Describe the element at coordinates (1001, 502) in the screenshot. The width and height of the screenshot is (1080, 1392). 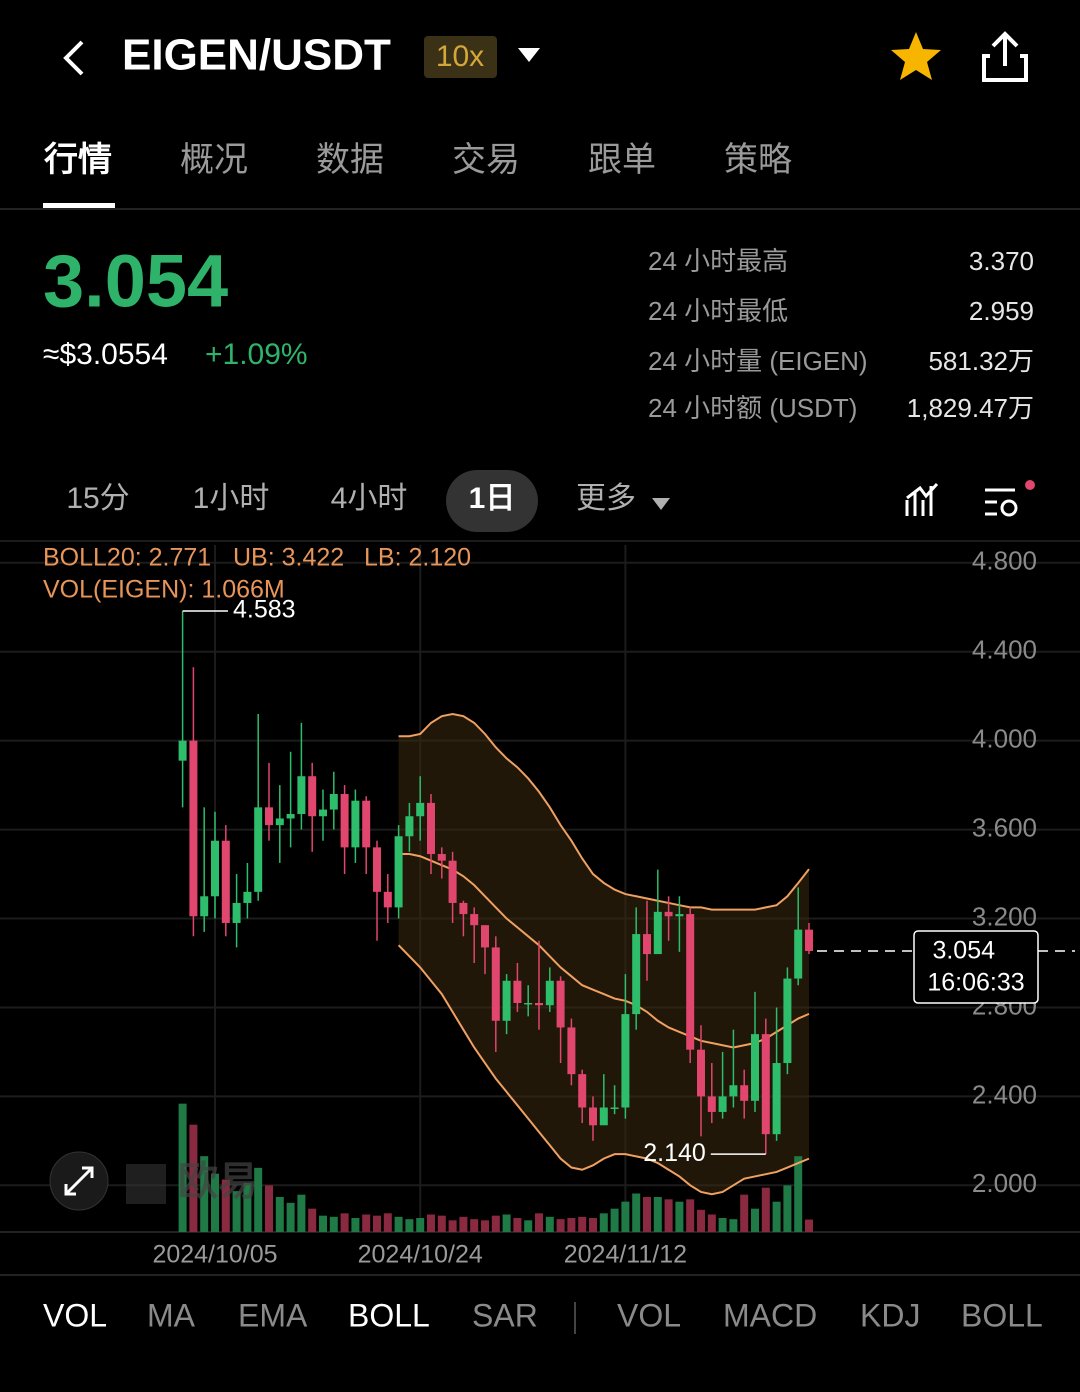
I see `settings-icon` at that location.